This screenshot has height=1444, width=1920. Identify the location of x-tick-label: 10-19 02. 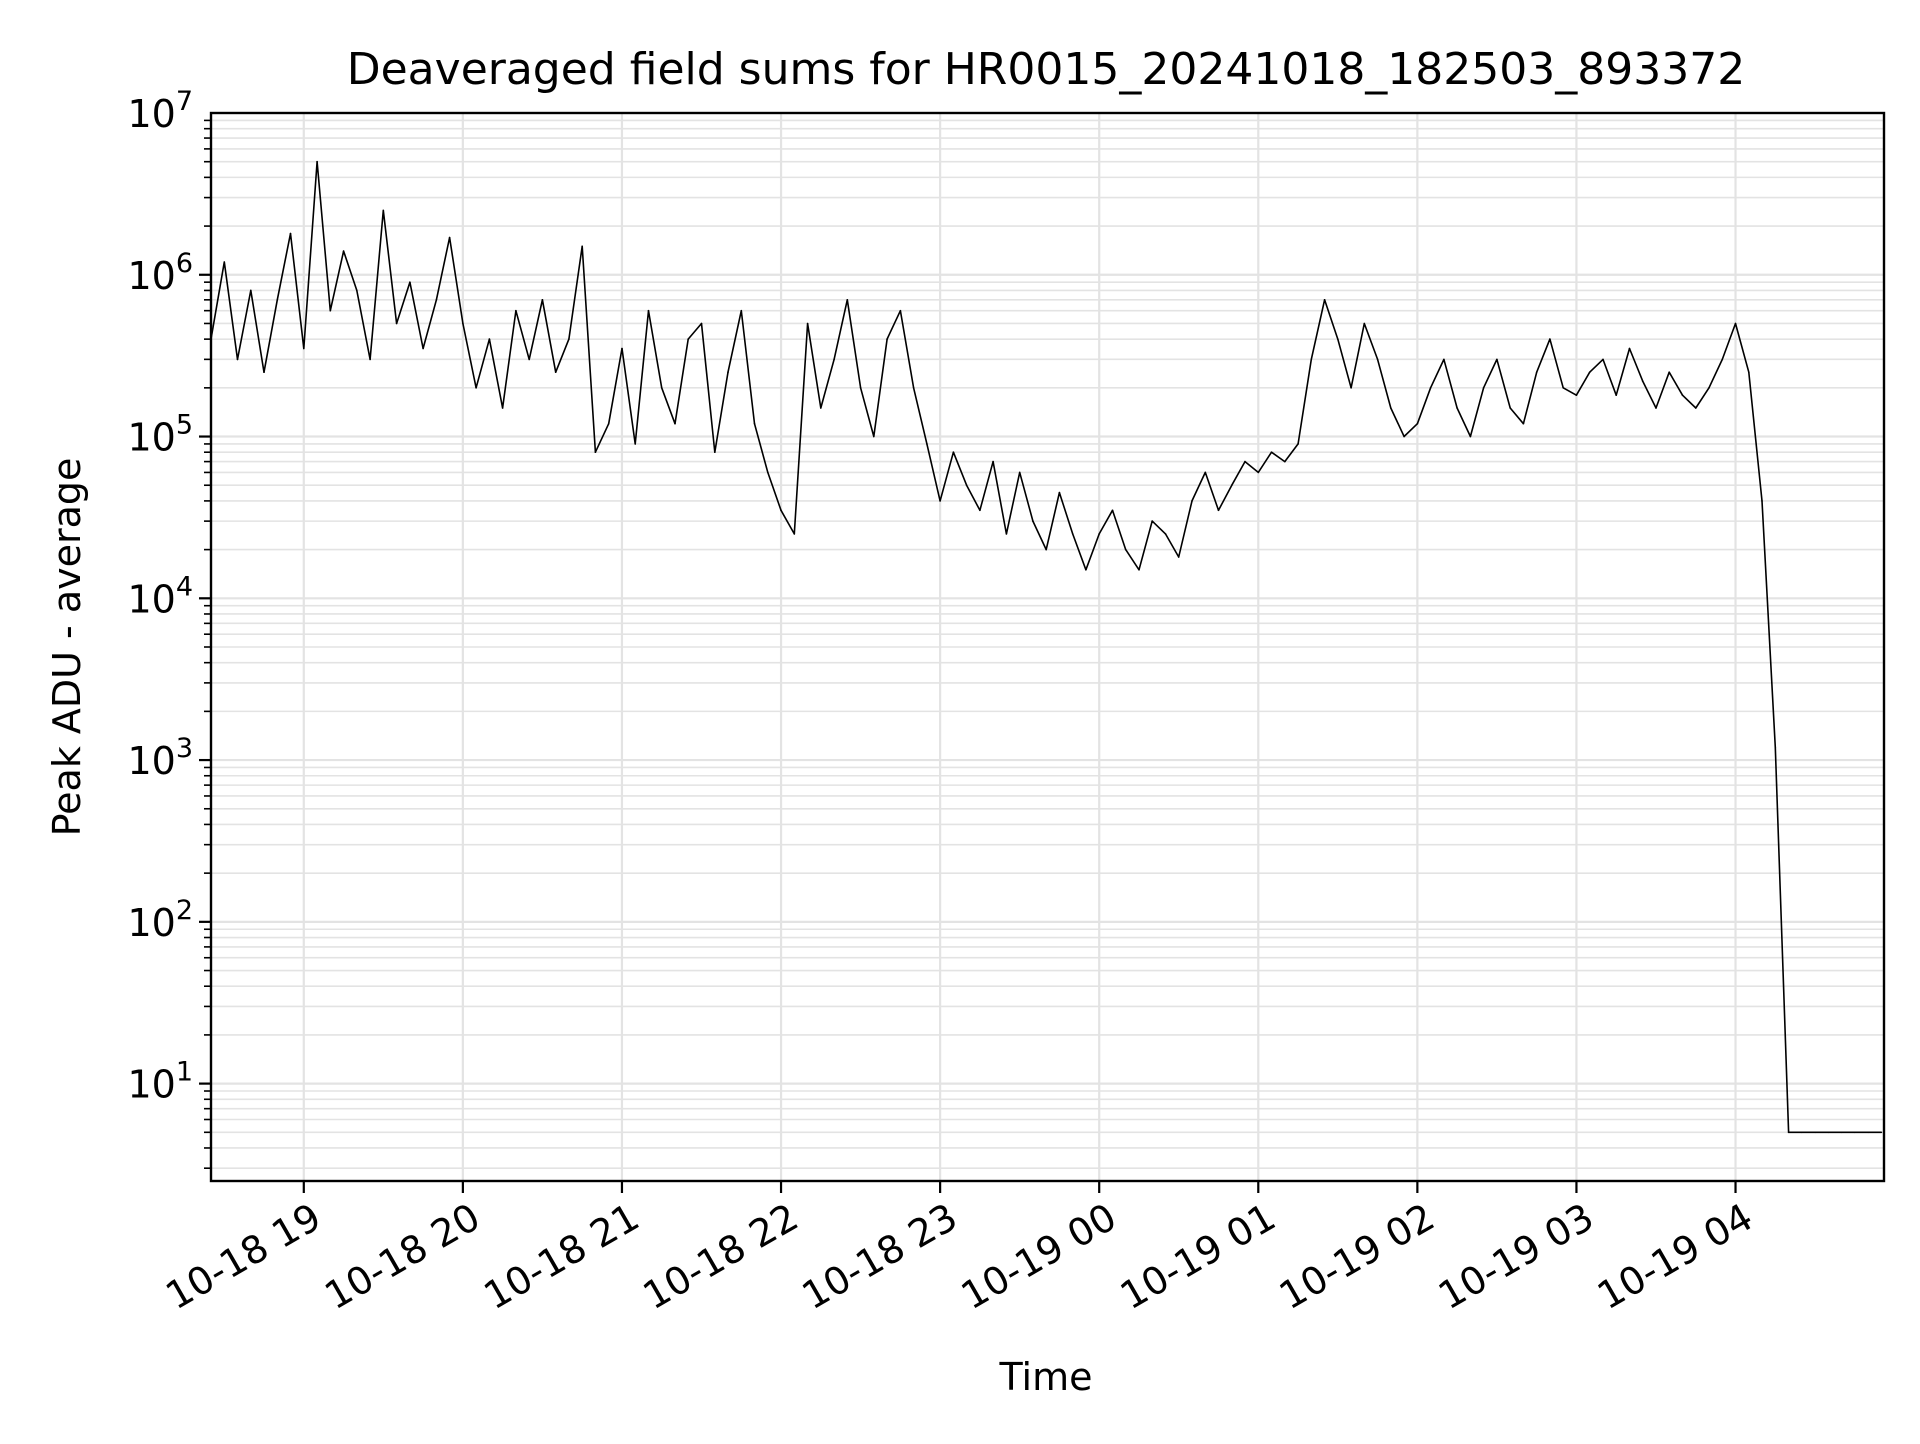
(1357, 1257).